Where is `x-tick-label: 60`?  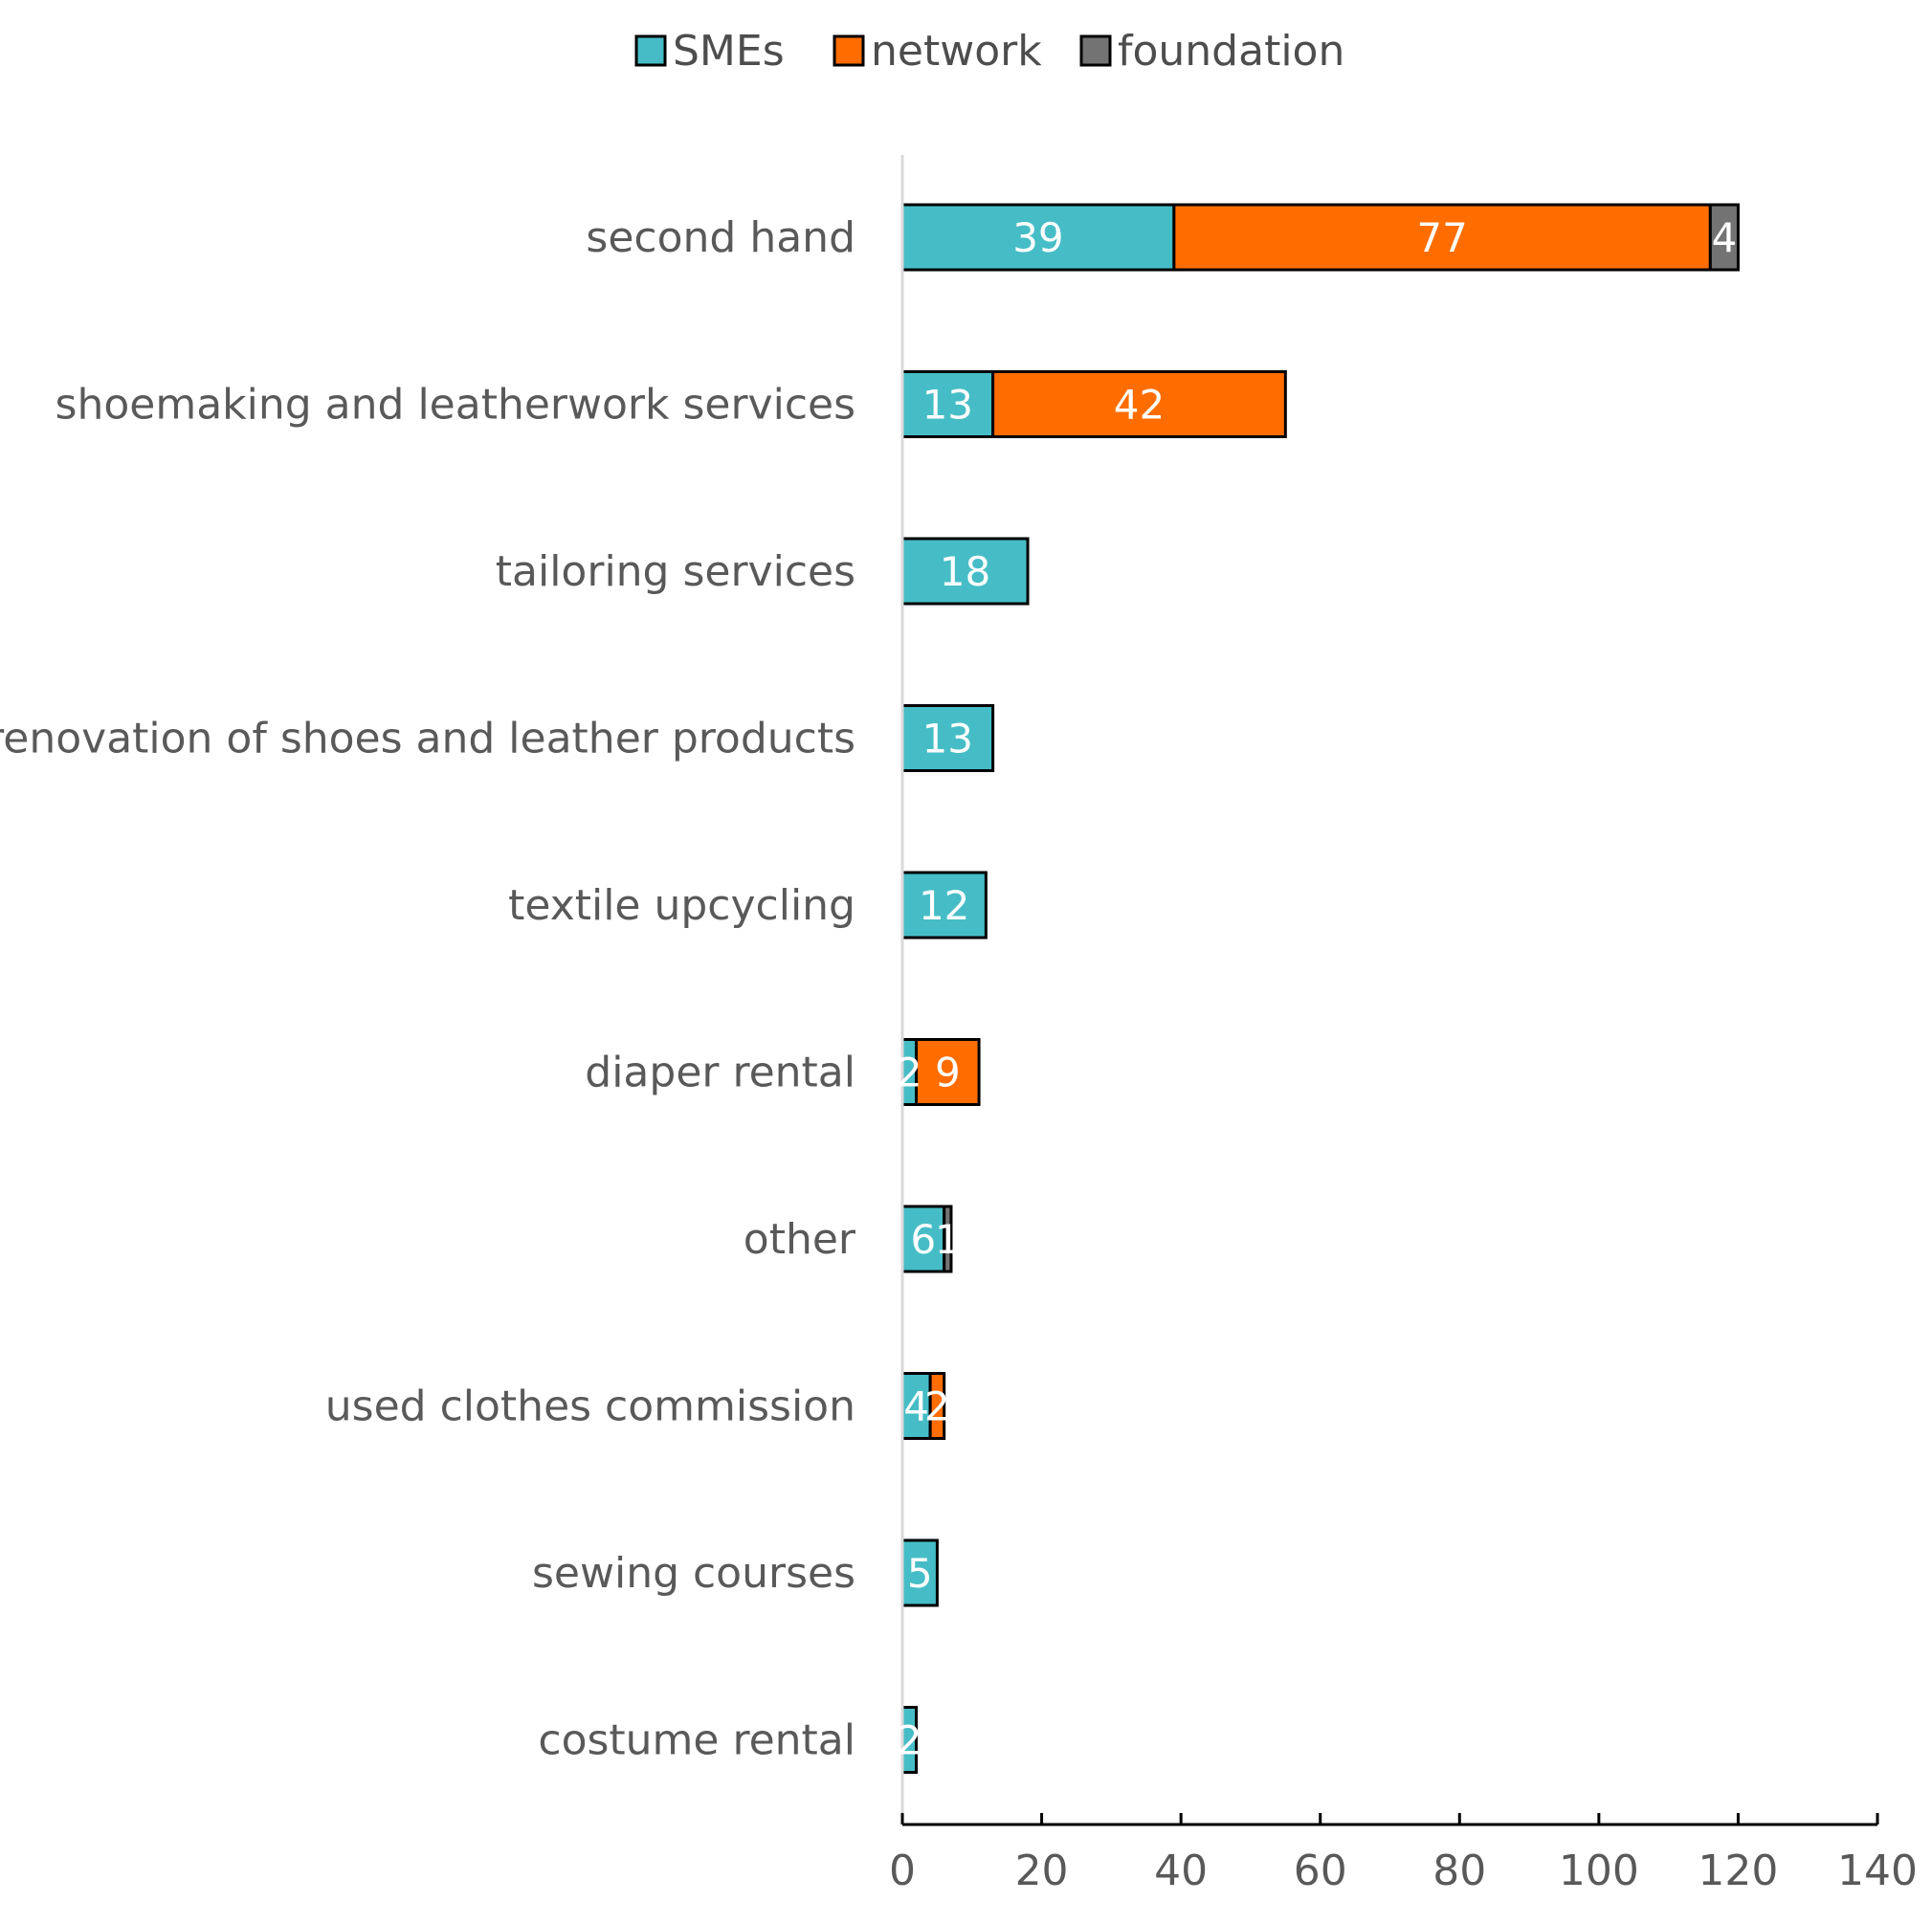
x-tick-label: 60 is located at coordinates (1320, 1871).